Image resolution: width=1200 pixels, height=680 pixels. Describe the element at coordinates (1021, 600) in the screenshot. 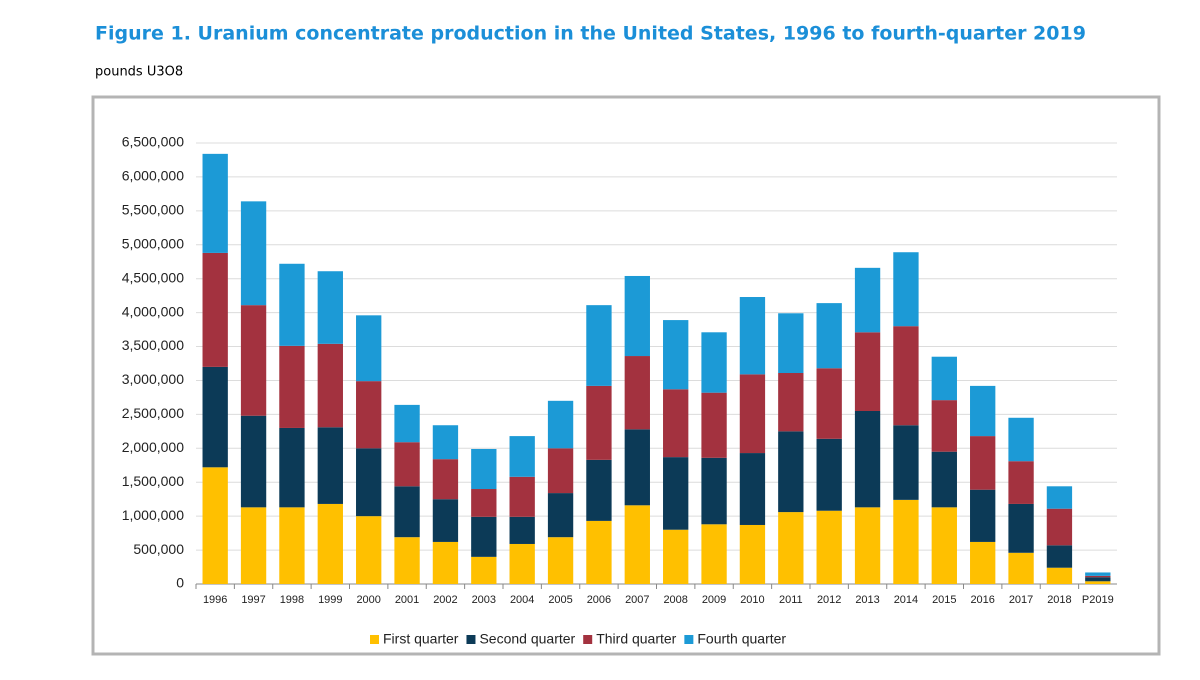

I see `x-tick-label: 2017` at that location.